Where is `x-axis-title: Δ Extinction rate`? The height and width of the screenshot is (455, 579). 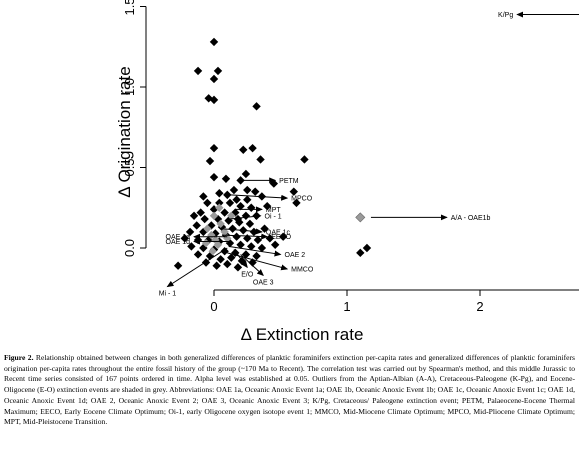
x-axis-title: Δ Extinction rate is located at coordinates (302, 334).